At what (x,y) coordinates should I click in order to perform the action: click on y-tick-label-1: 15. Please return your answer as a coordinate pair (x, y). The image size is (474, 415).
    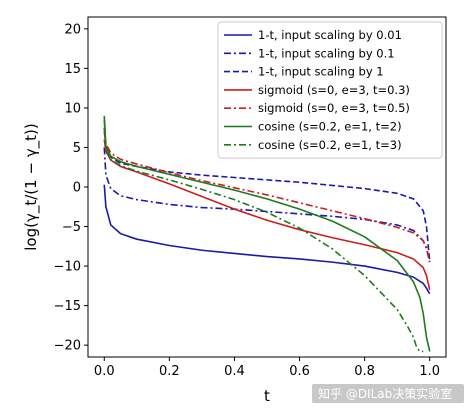
    Looking at the image, I should click on (72, 69).